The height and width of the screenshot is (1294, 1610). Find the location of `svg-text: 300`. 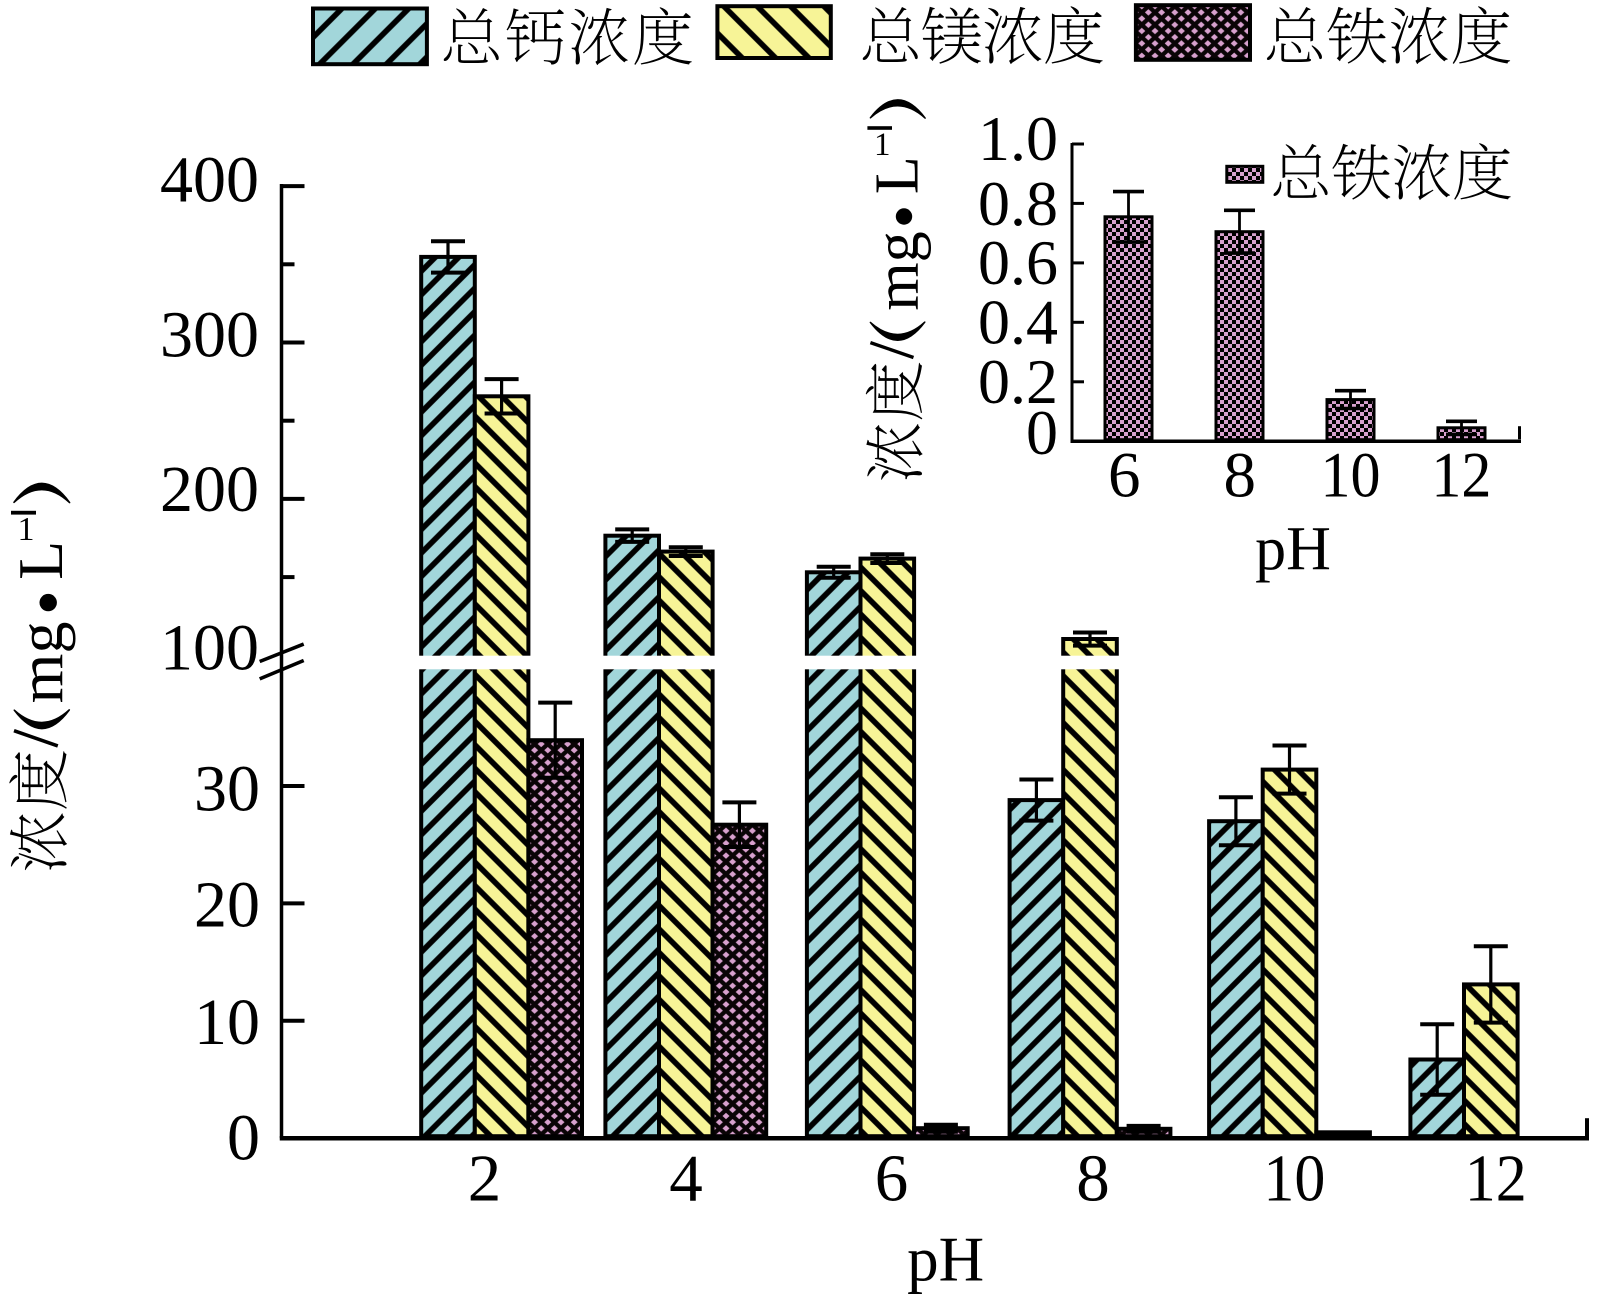

svg-text: 300 is located at coordinates (209, 335).